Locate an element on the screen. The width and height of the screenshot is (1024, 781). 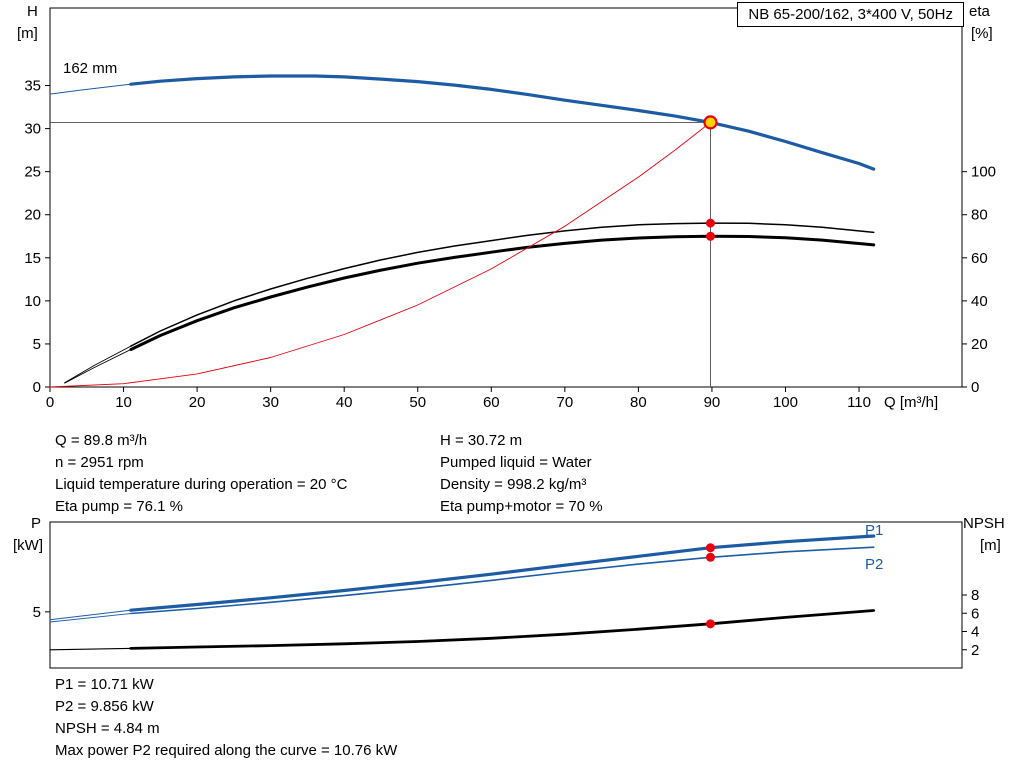
p1-lead is located at coordinates (90, 615).